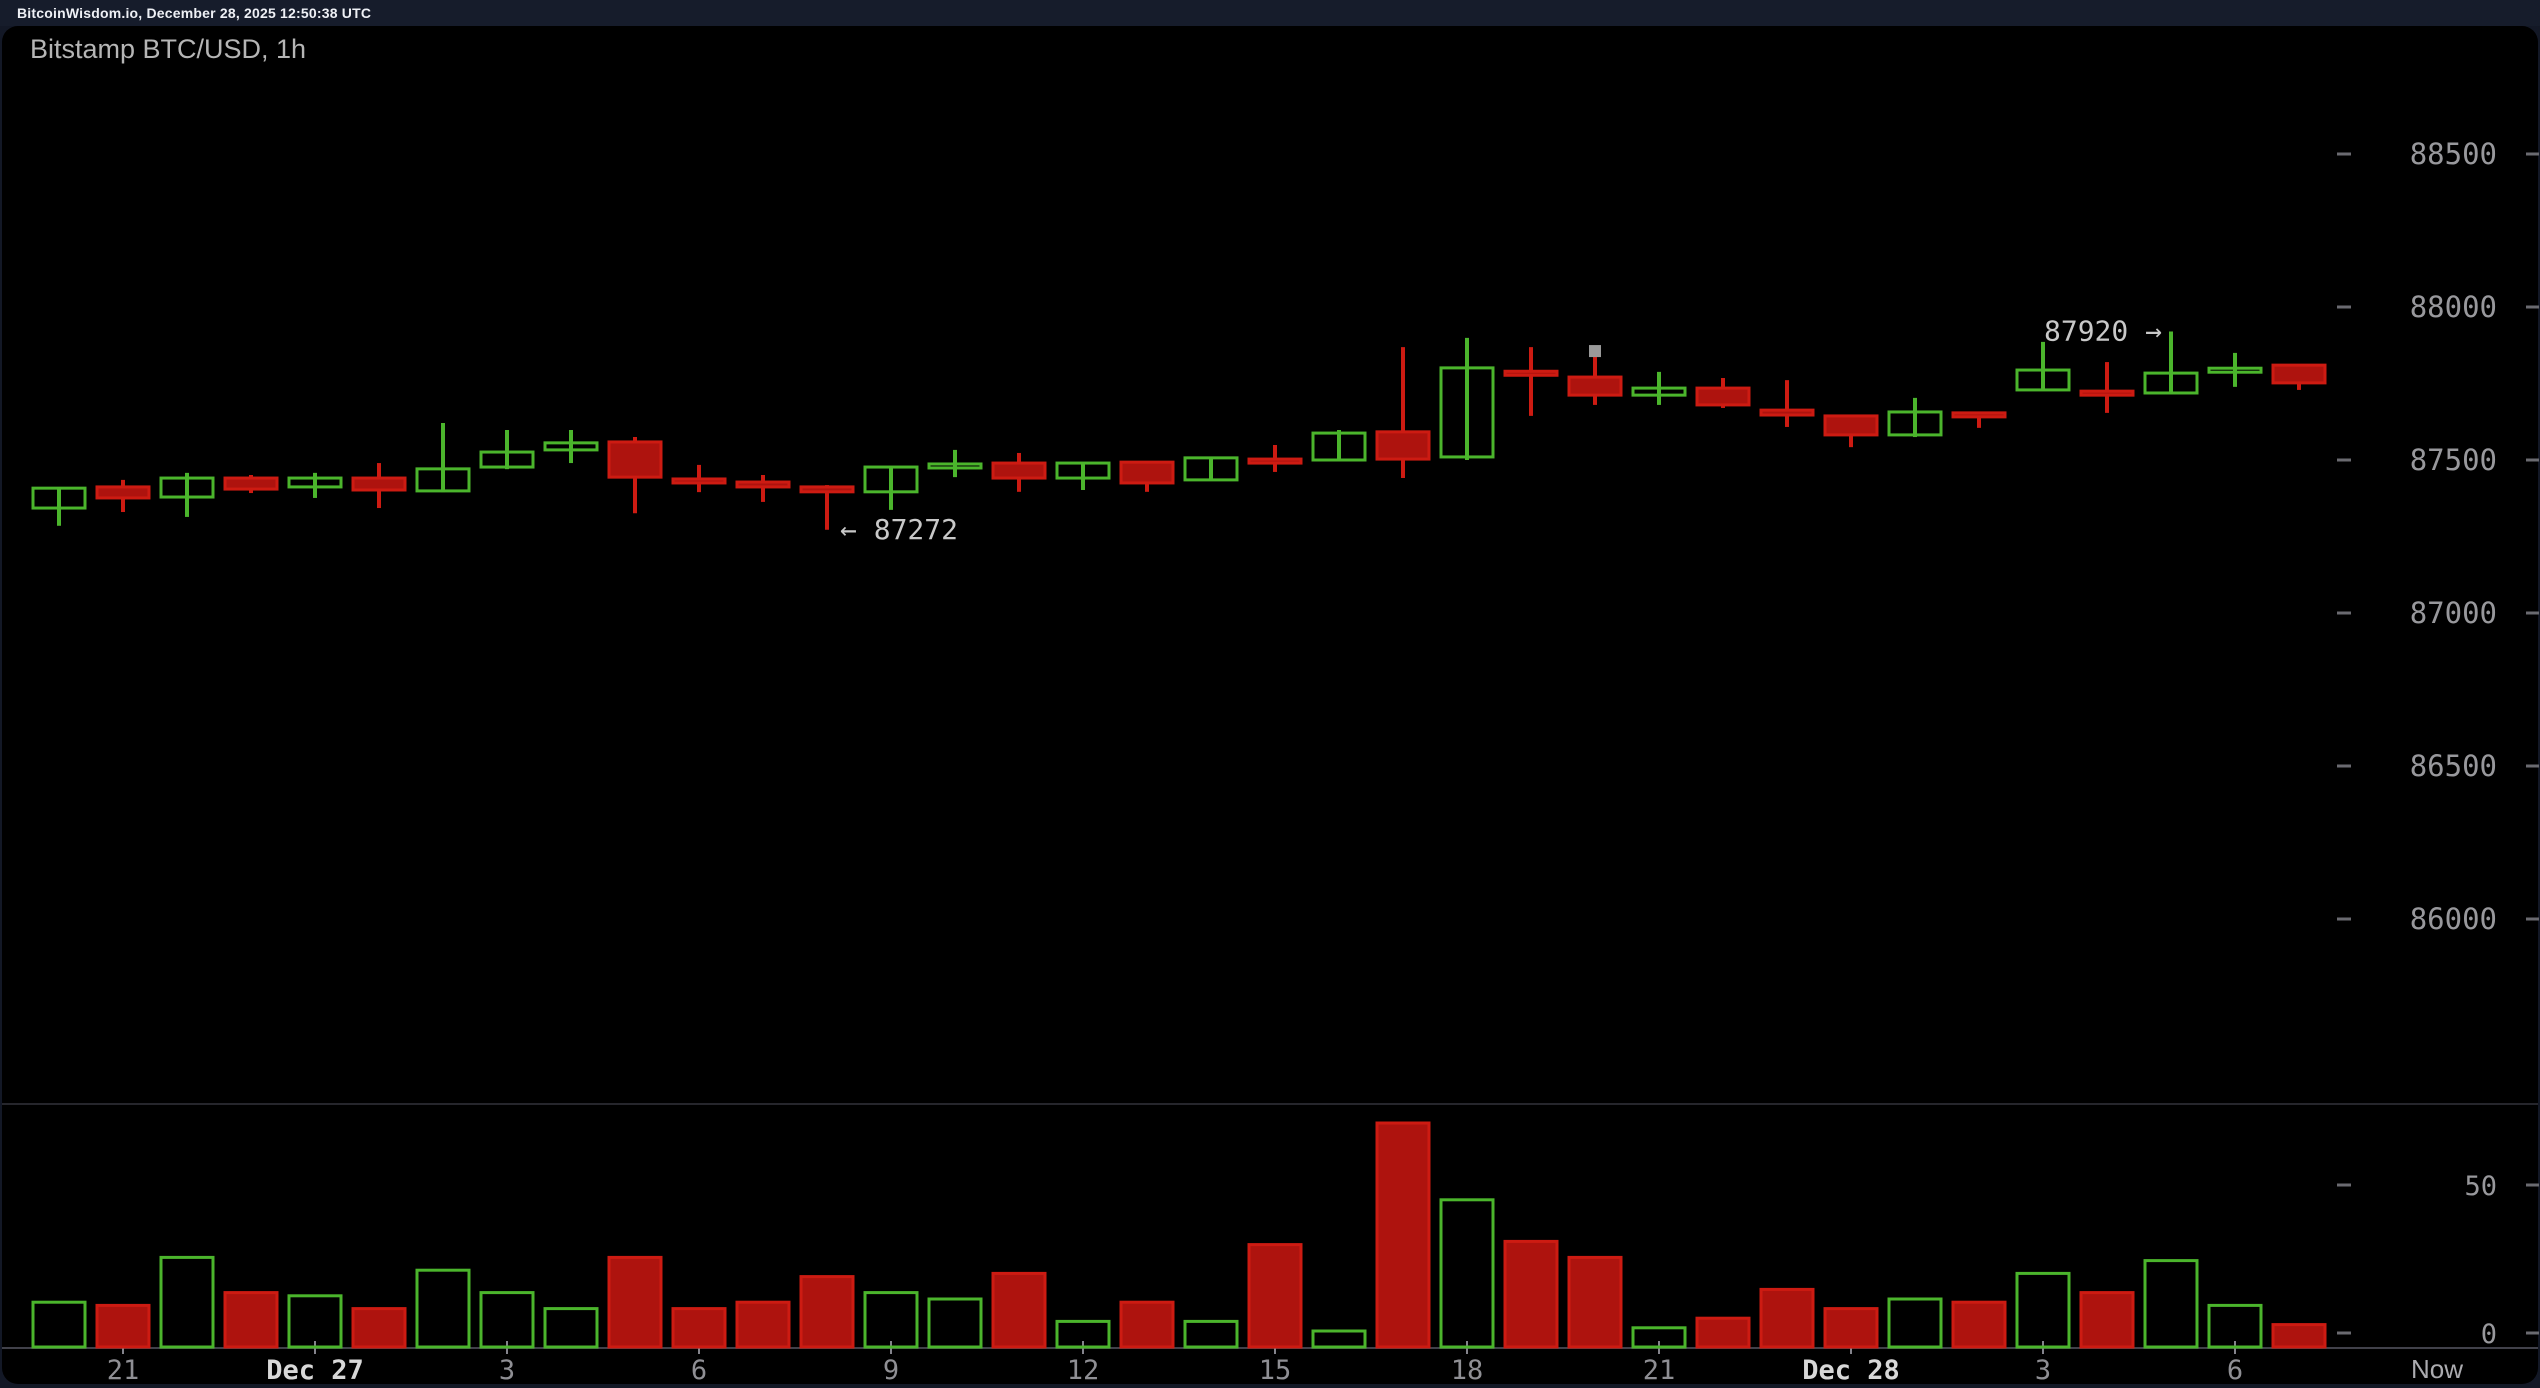 This screenshot has height=1388, width=2540. Describe the element at coordinates (2103, 330) in the screenshot. I see `high-price-annotation: 87920 →` at that location.